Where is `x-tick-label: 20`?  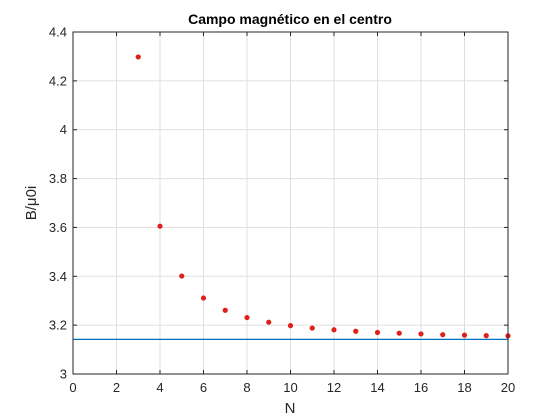 x-tick-label: 20 is located at coordinates (508, 387).